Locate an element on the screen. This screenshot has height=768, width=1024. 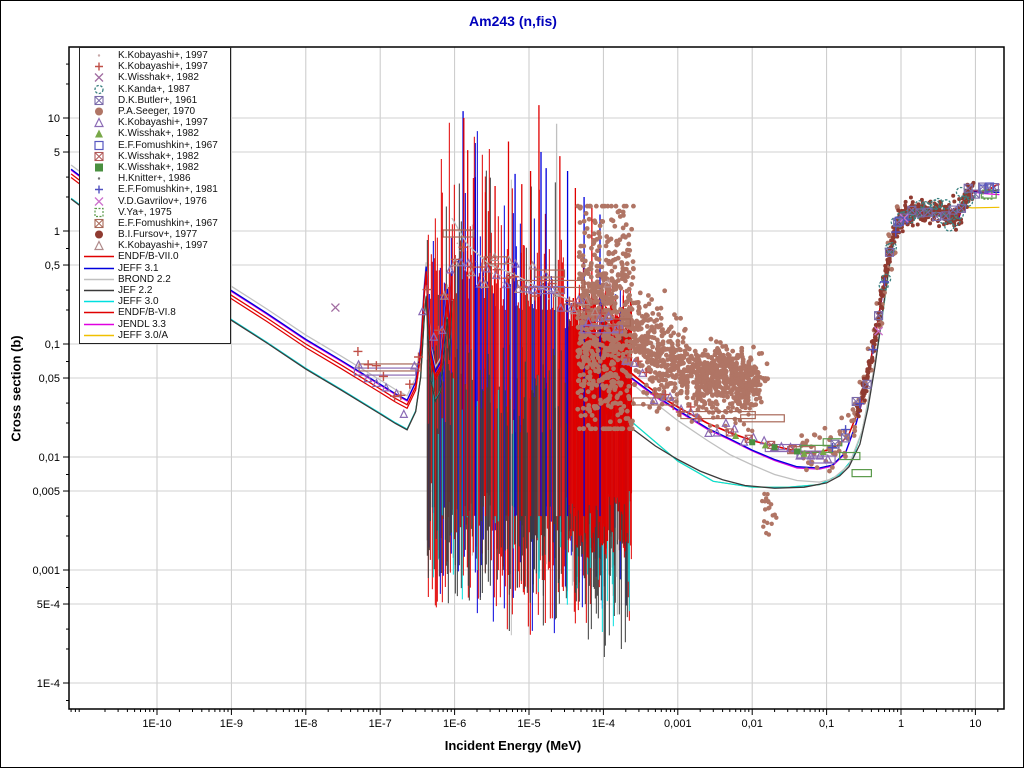
legend-item-25: JEFF 3.0/A is located at coordinates (155, 335).